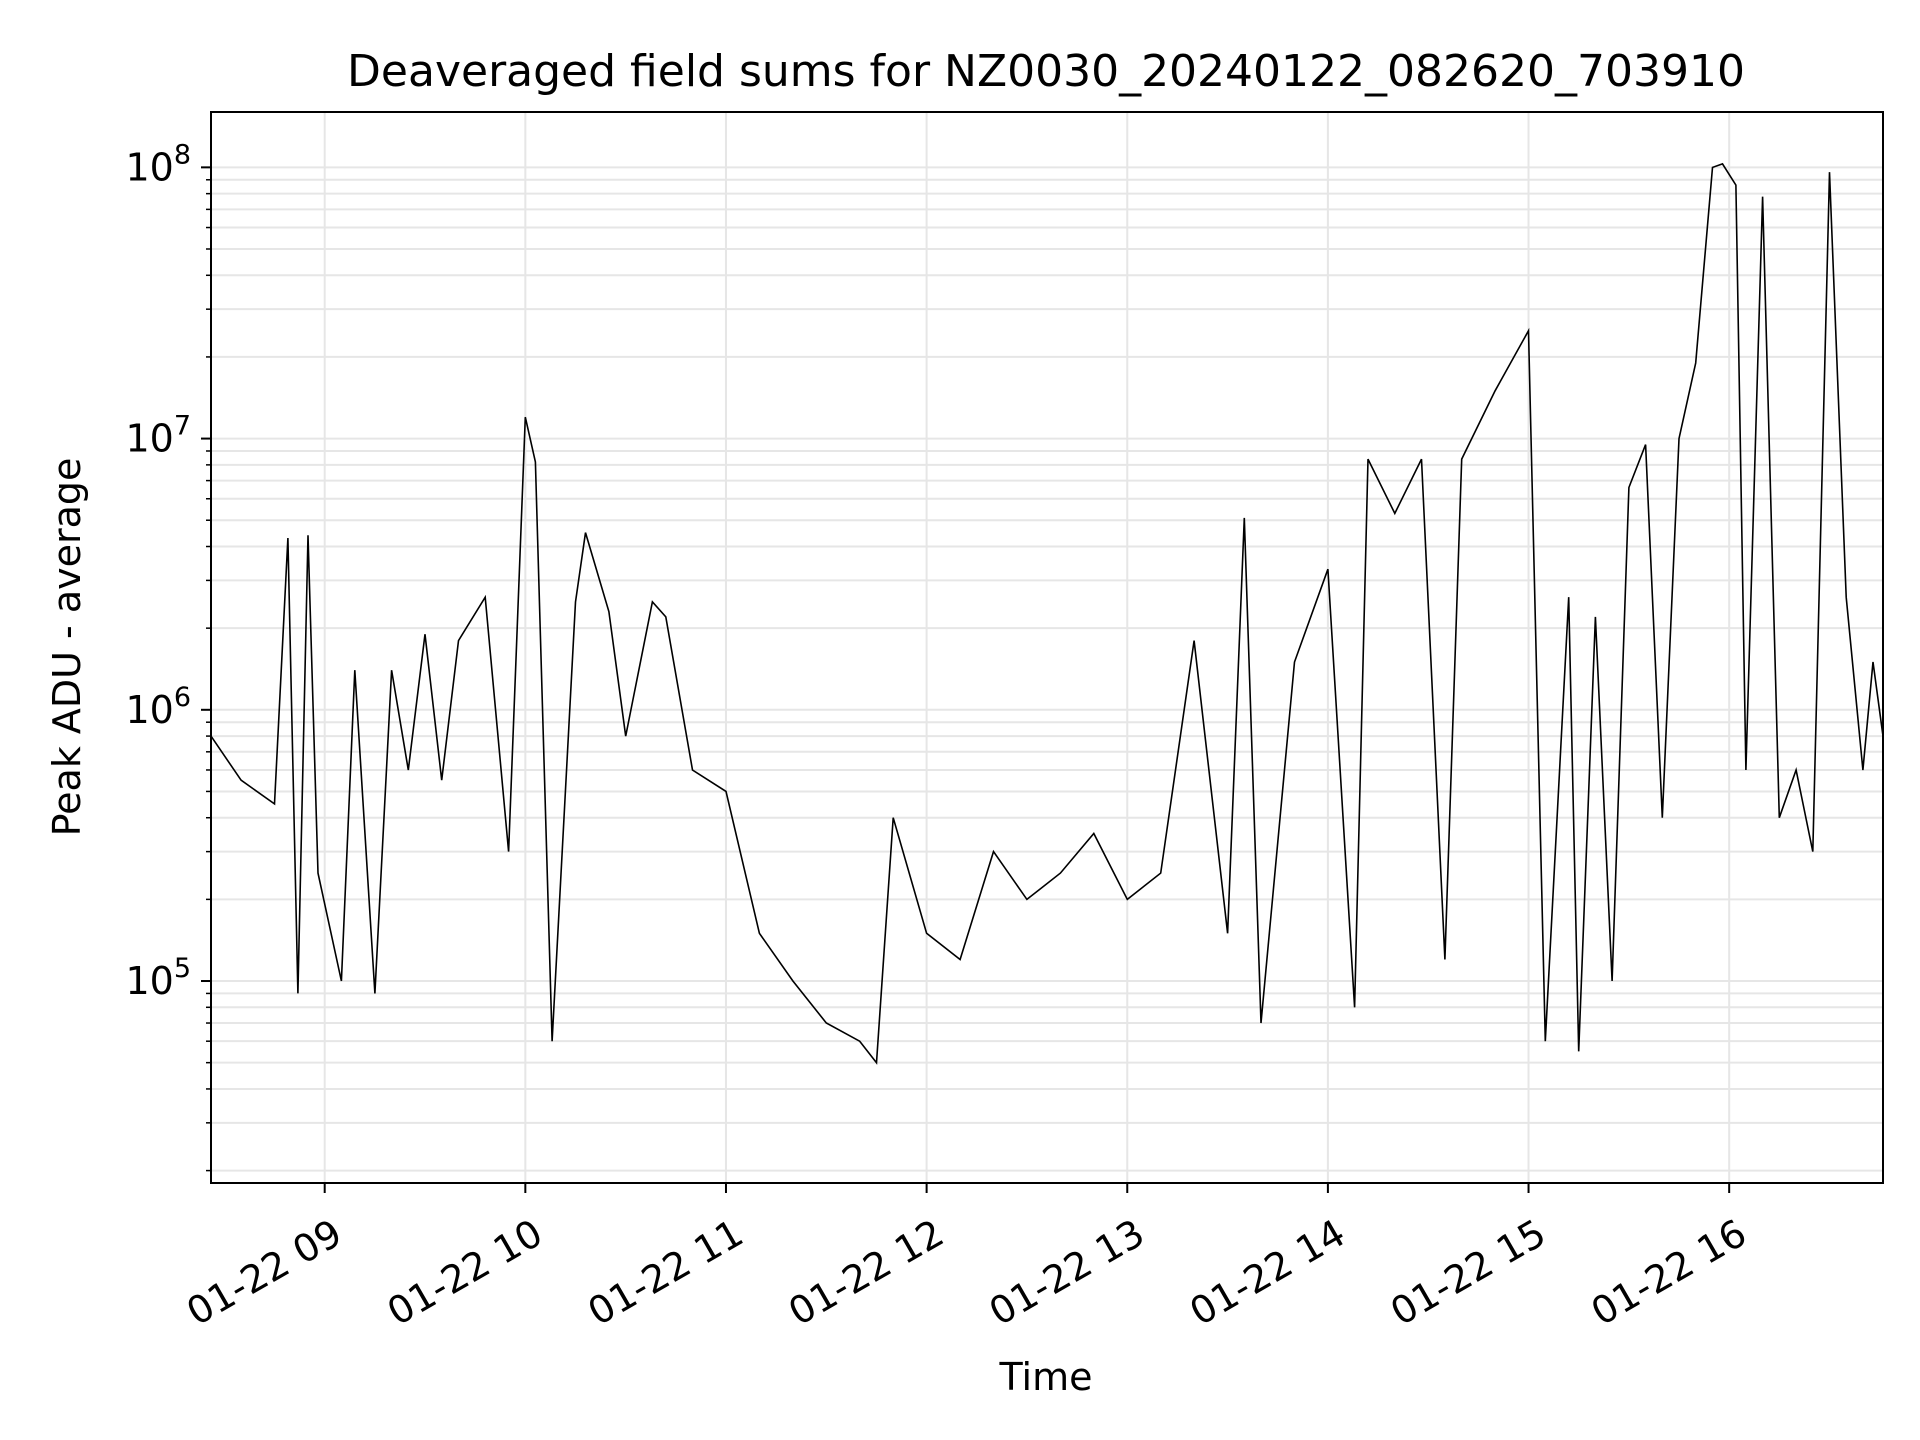 The width and height of the screenshot is (1920, 1440). What do you see at coordinates (158, 978) in the screenshot?
I see `y-tick-label: 105` at bounding box center [158, 978].